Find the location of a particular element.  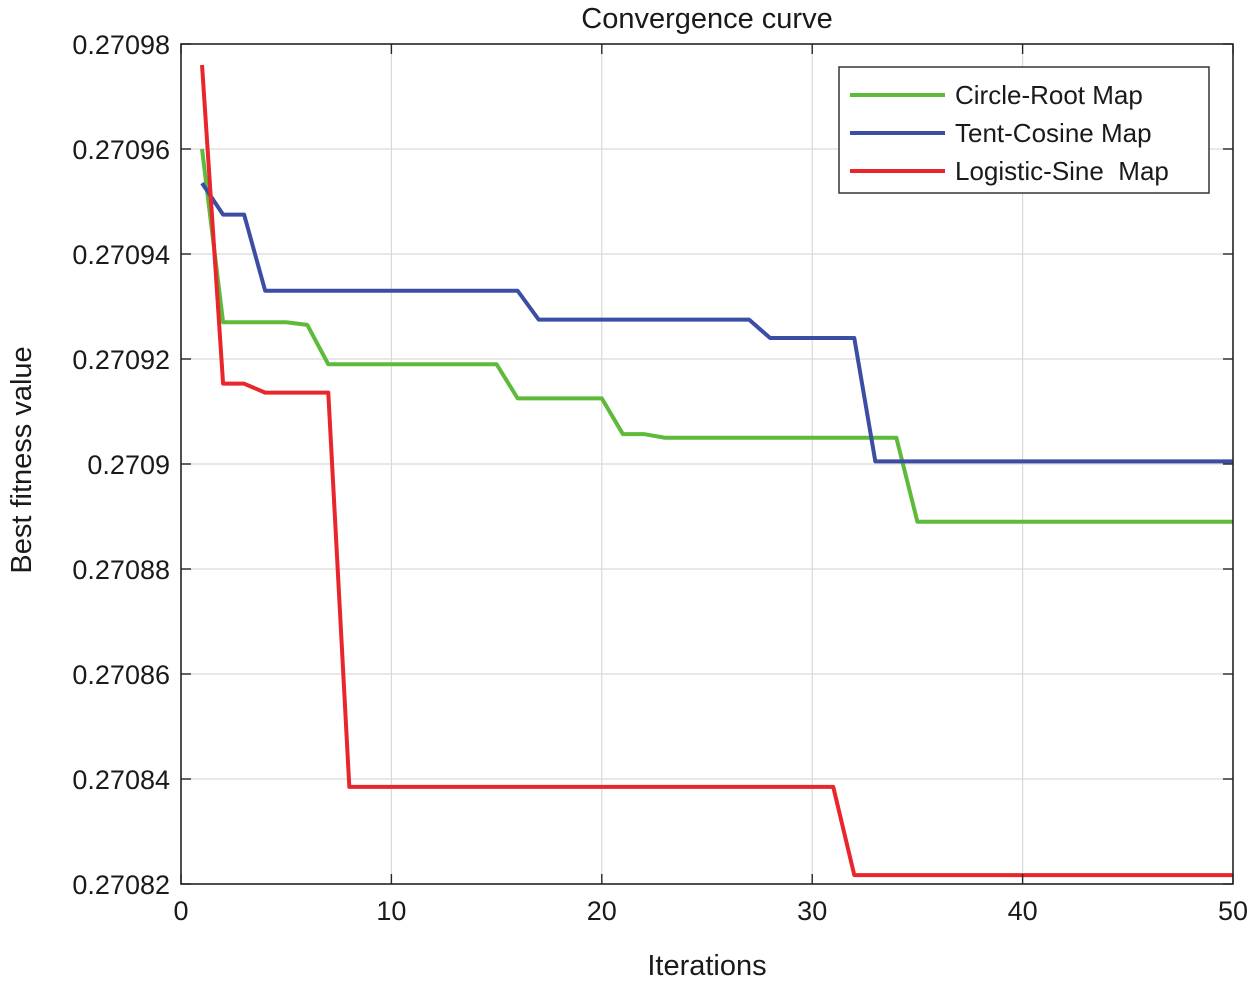

y-tick-label: 0.27098 is located at coordinates (121, 45).